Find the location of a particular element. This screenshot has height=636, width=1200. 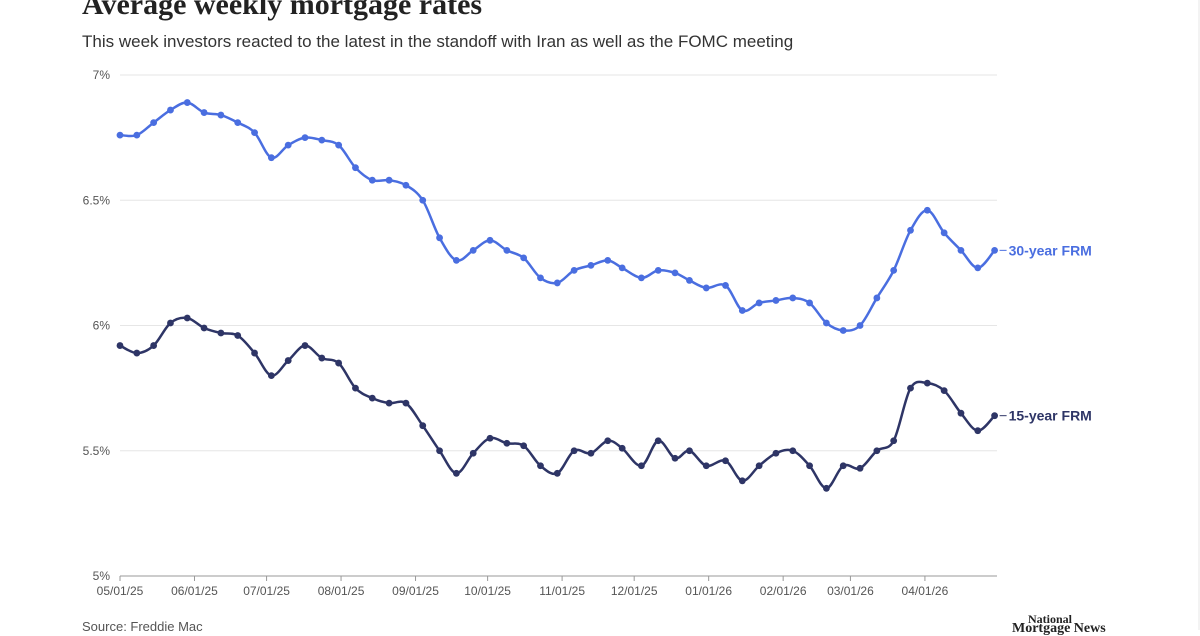

y-tick-label: 6.5% is located at coordinates (97, 200).